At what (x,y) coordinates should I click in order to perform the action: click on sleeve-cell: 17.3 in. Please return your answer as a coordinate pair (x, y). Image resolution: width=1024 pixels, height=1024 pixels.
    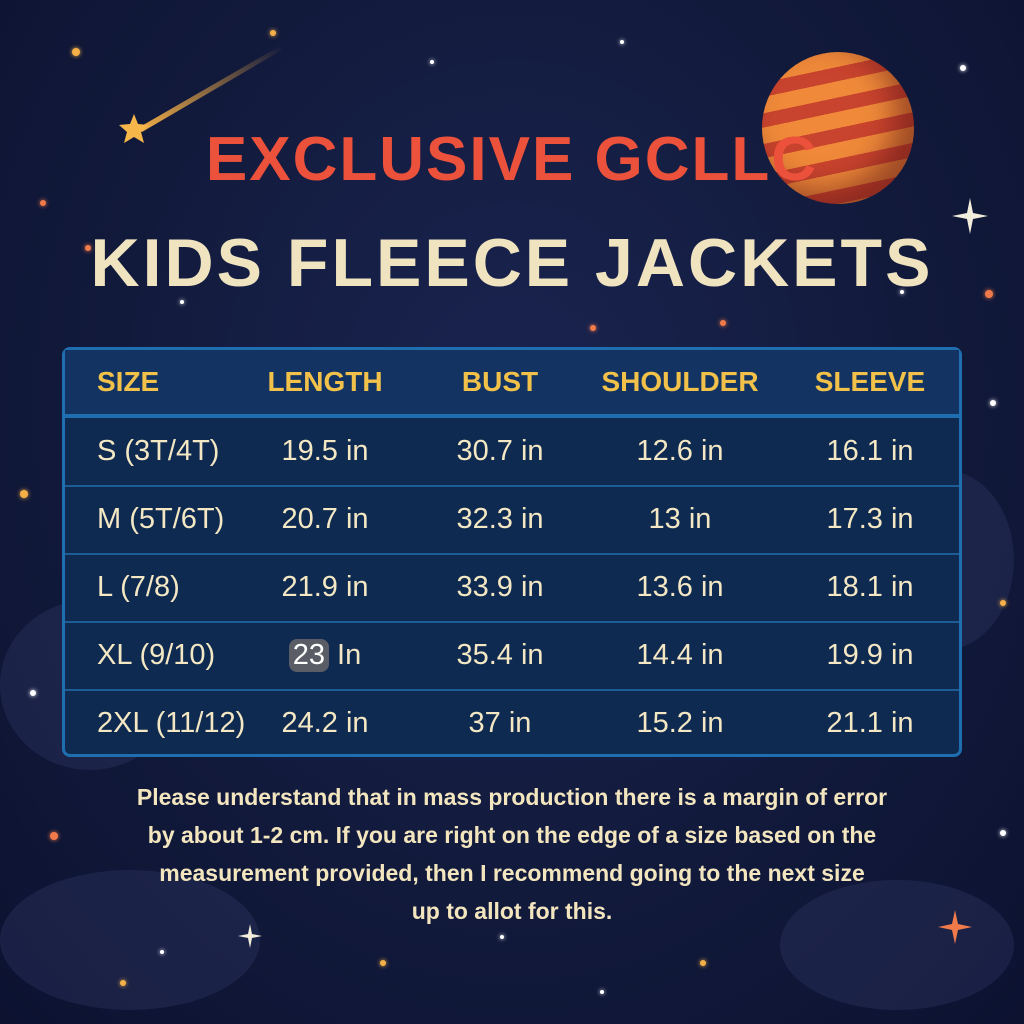
    Looking at the image, I should click on (870, 519).